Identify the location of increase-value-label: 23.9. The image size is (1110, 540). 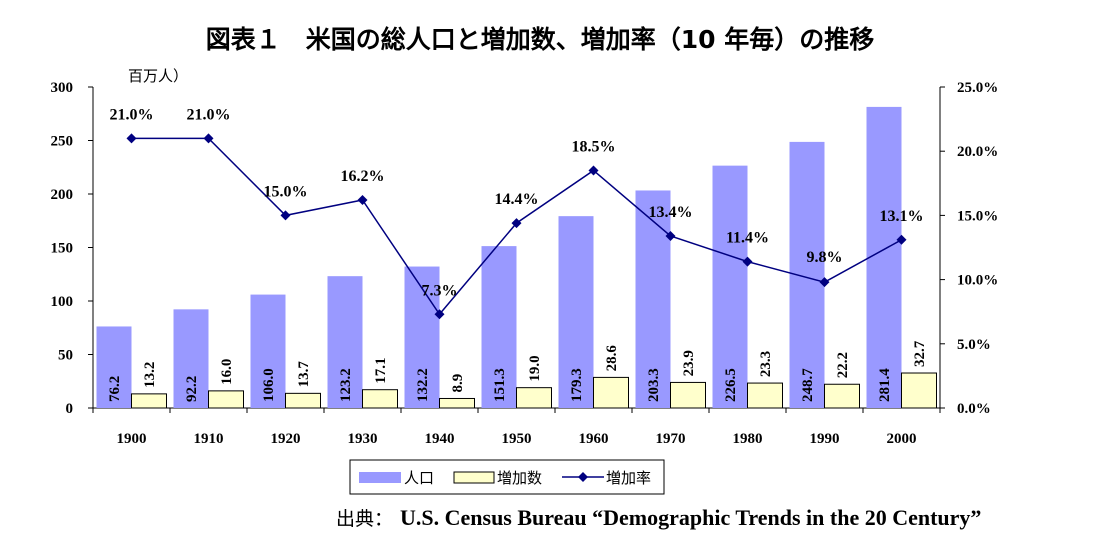
(689, 363).